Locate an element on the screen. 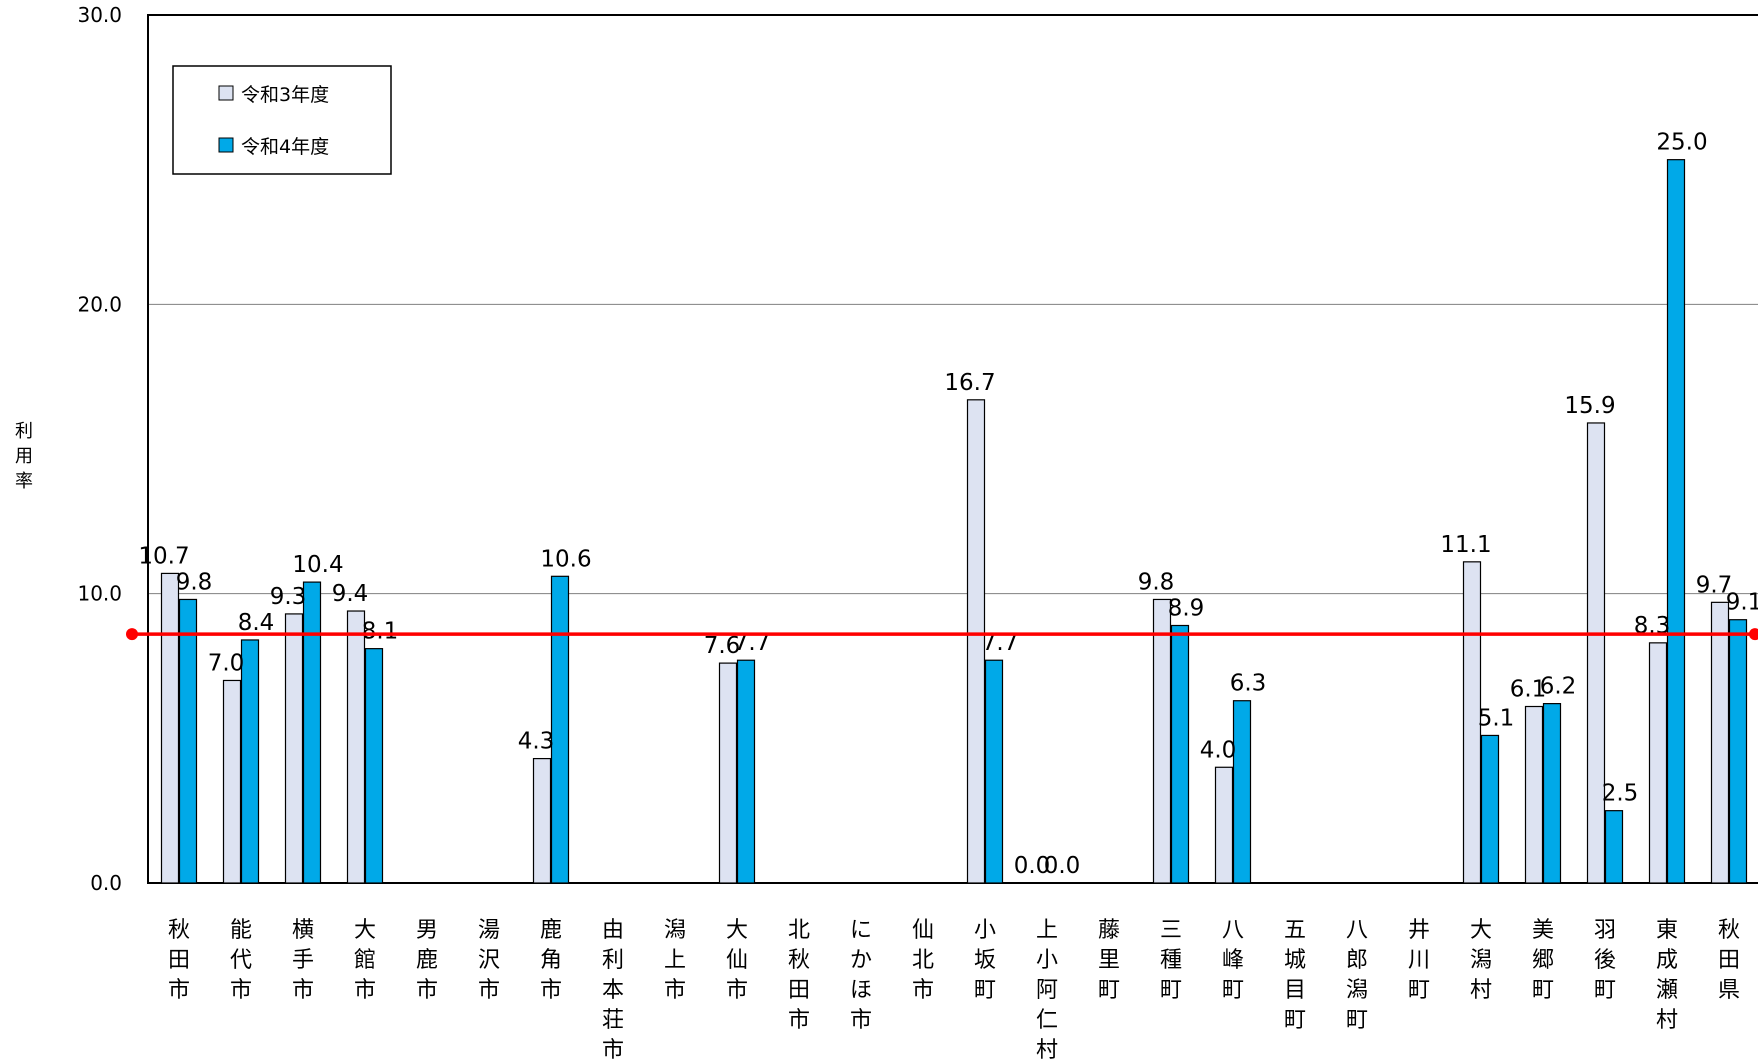  category-label-char: 郷 is located at coordinates (1543, 960).